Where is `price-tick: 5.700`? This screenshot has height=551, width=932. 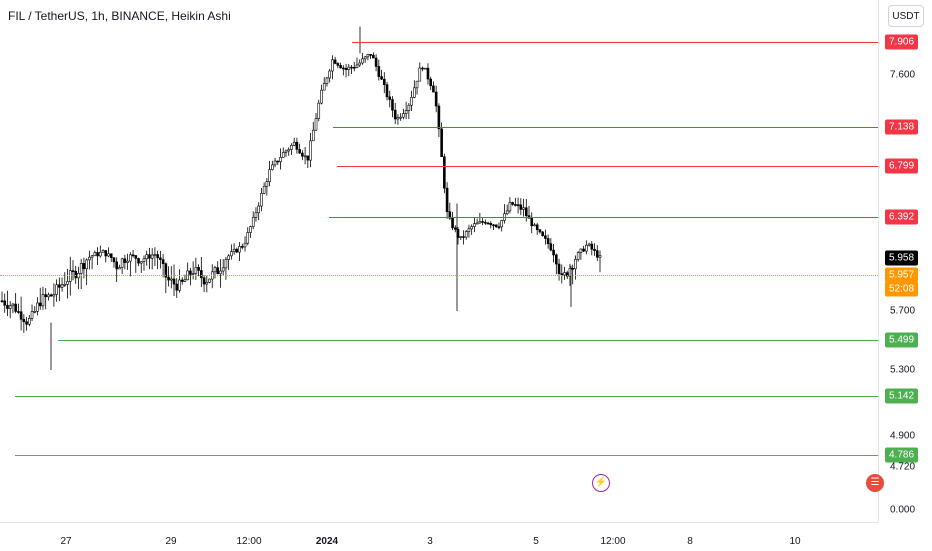 price-tick: 5.700 is located at coordinates (903, 311).